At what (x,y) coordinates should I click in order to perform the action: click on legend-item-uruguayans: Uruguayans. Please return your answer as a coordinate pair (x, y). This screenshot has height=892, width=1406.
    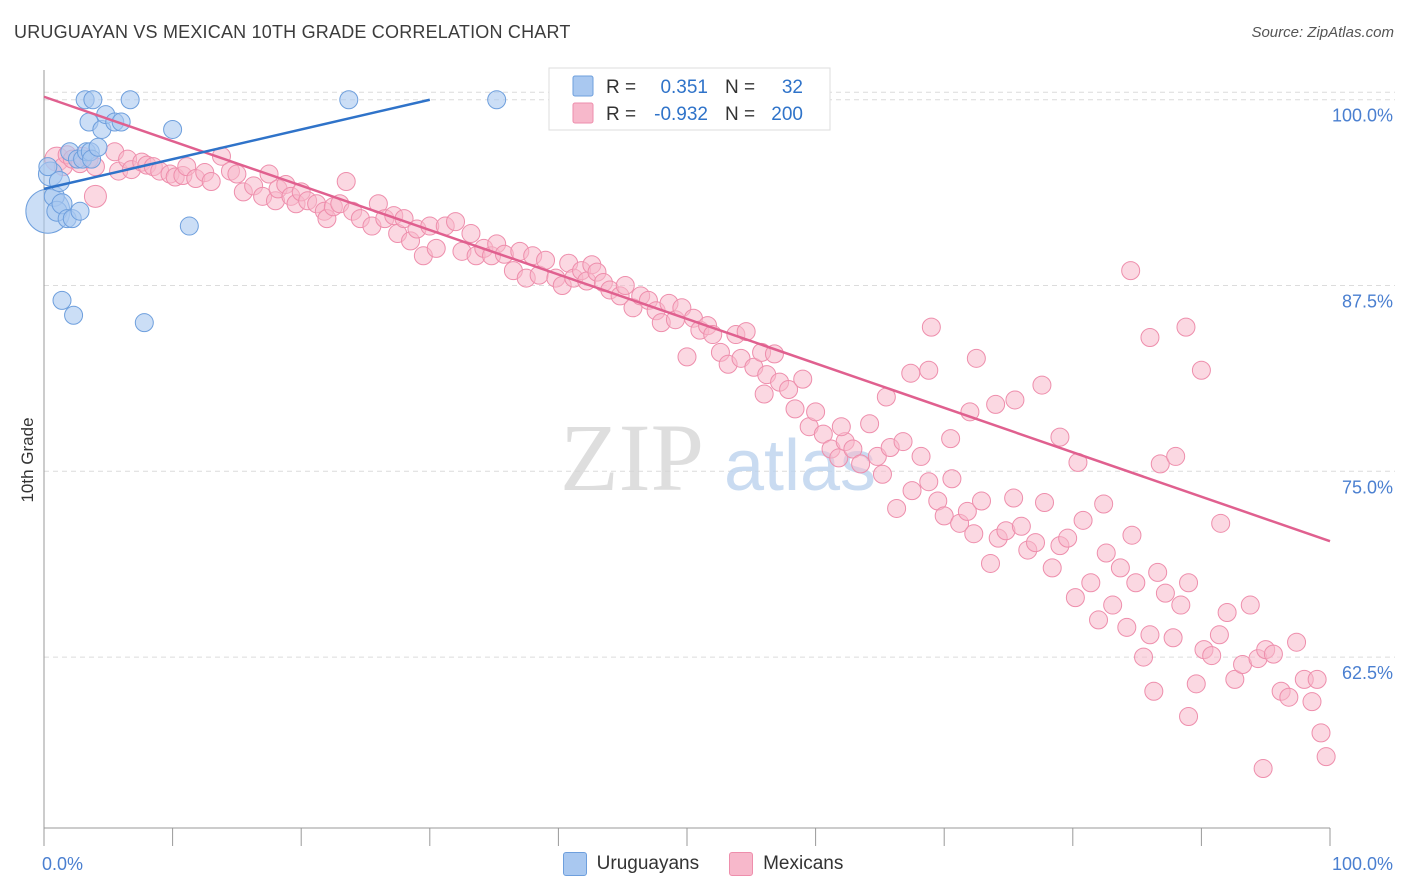
    Looking at the image, I should click on (631, 864).